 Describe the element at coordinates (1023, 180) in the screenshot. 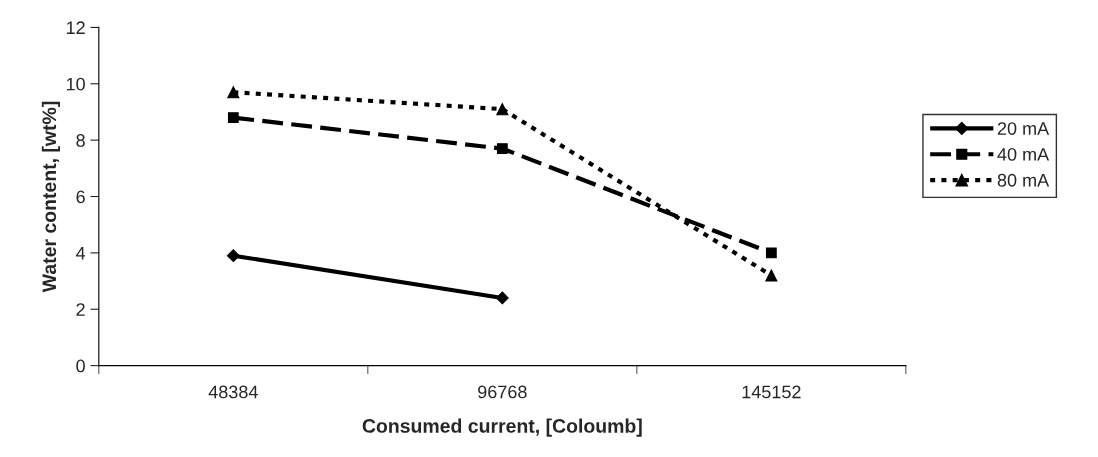

I see `legend-label: 80 mA` at that location.